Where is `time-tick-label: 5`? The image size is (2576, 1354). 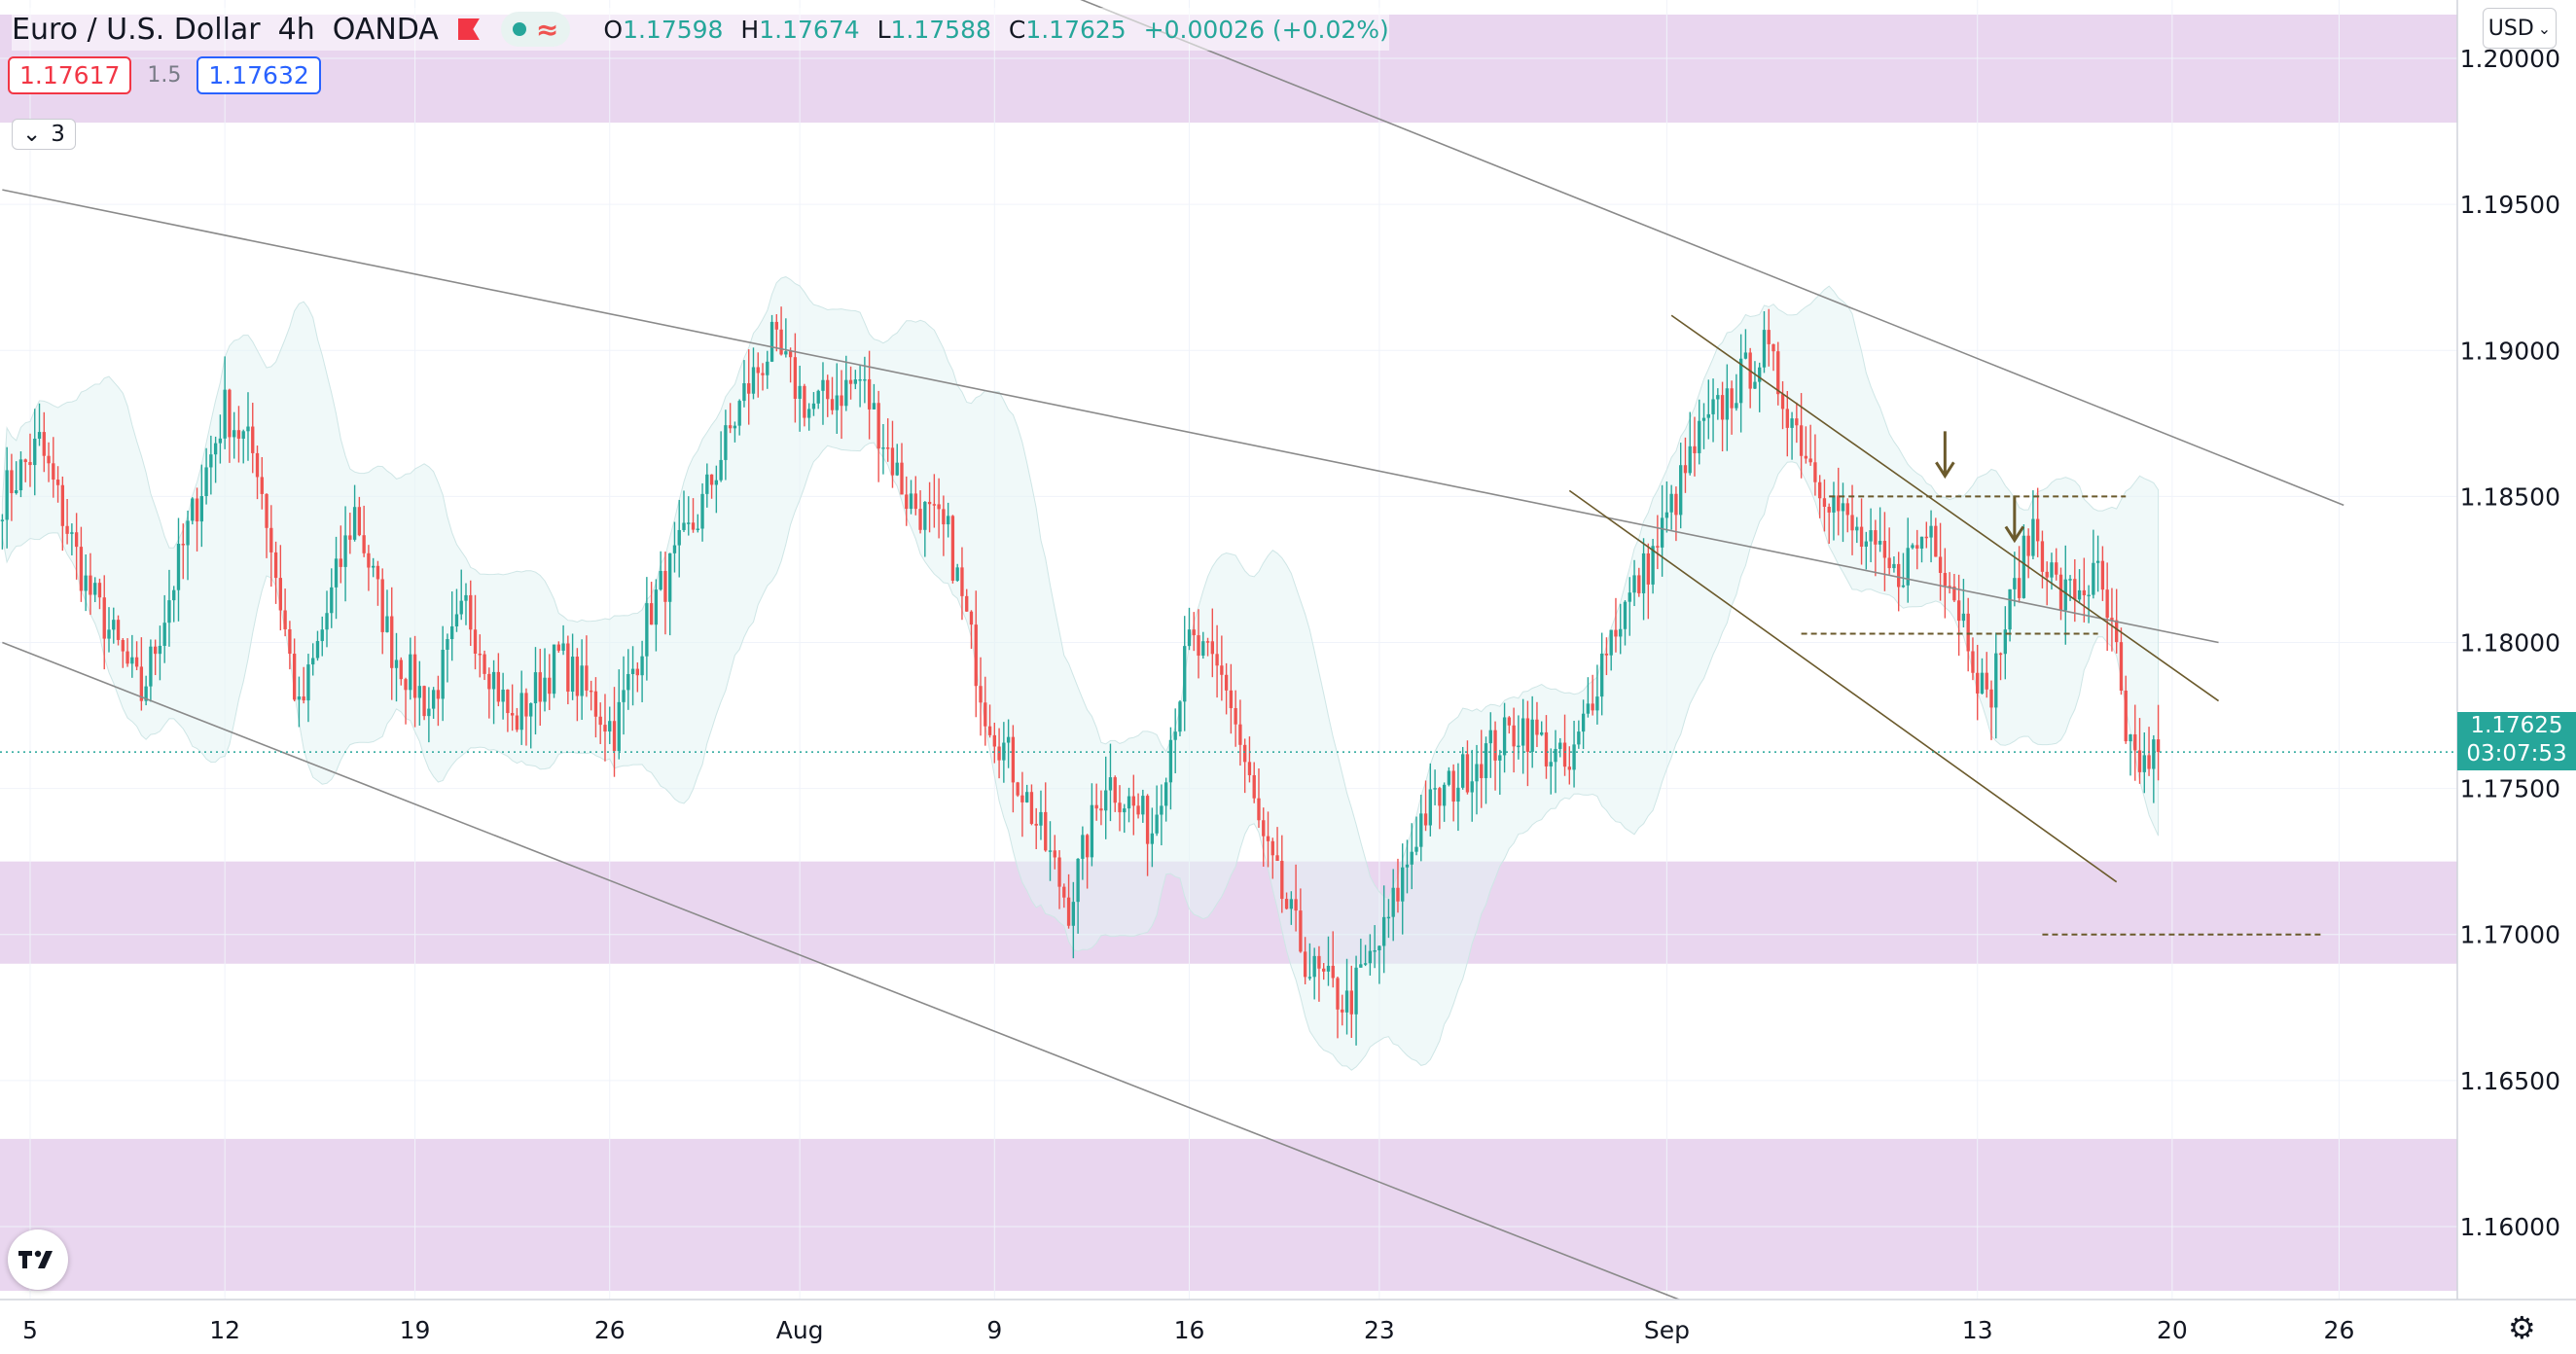
time-tick-label: 5 is located at coordinates (30, 1330).